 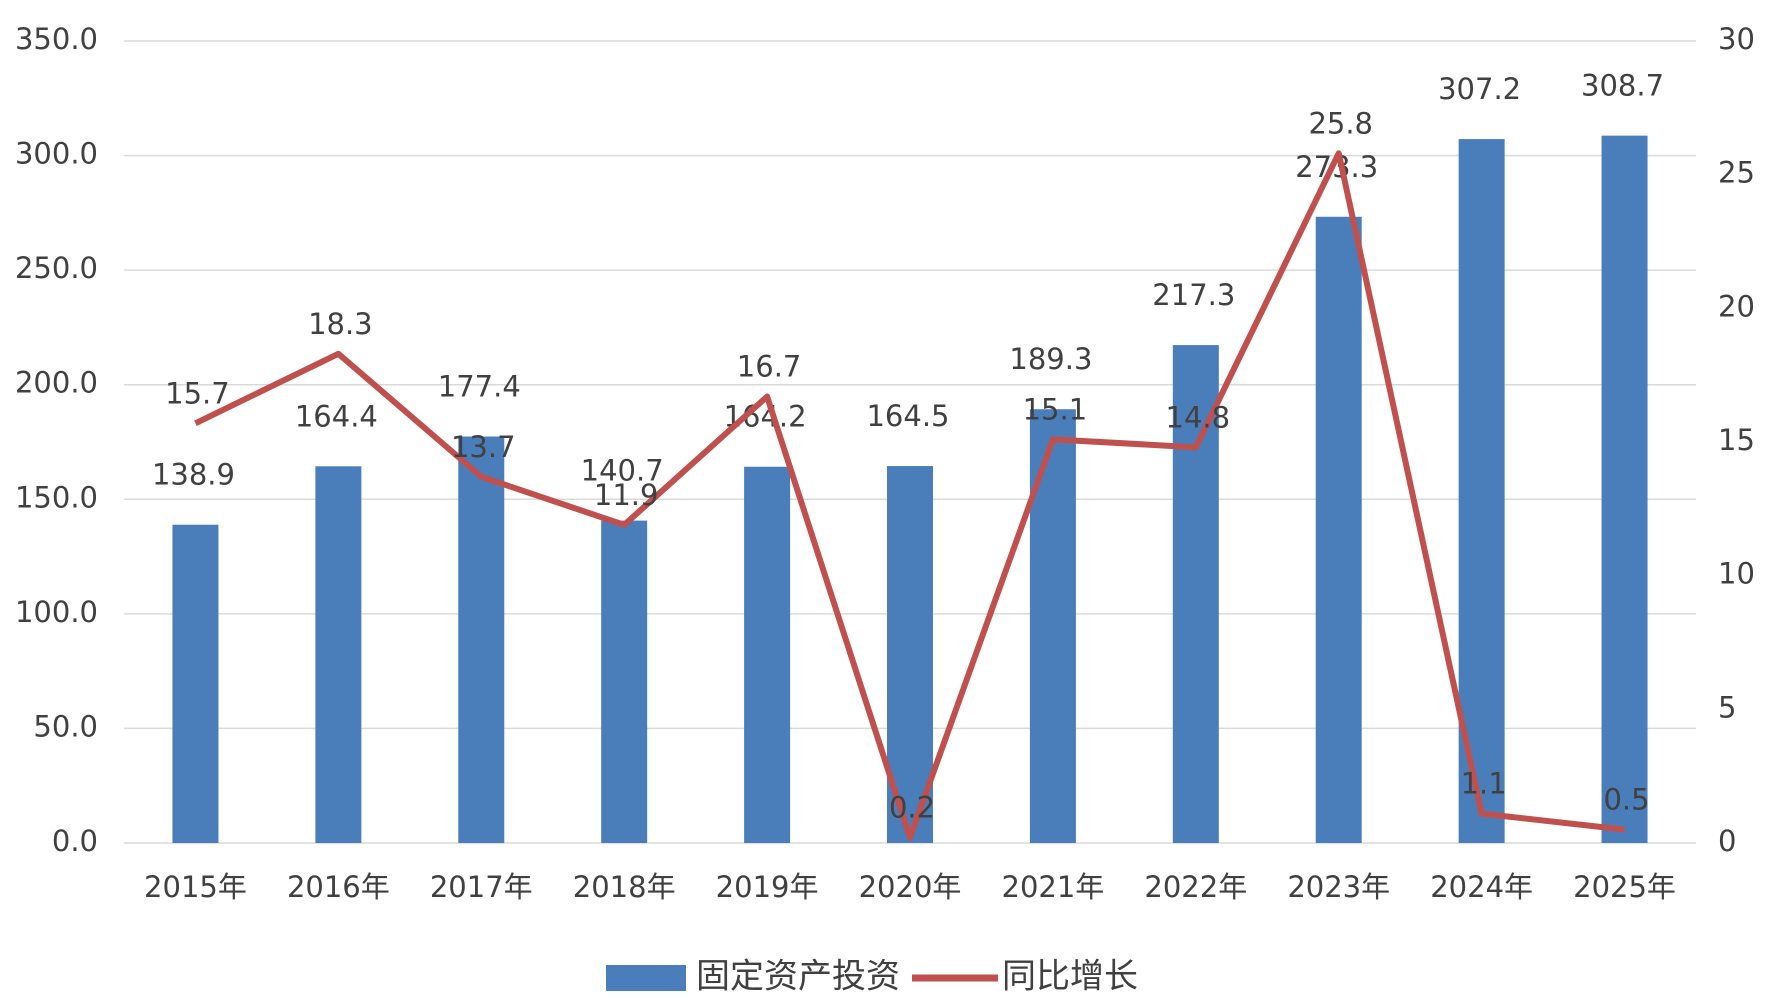 What do you see at coordinates (1195, 887) in the screenshot?
I see `x-tick-label: 2022年` at bounding box center [1195, 887].